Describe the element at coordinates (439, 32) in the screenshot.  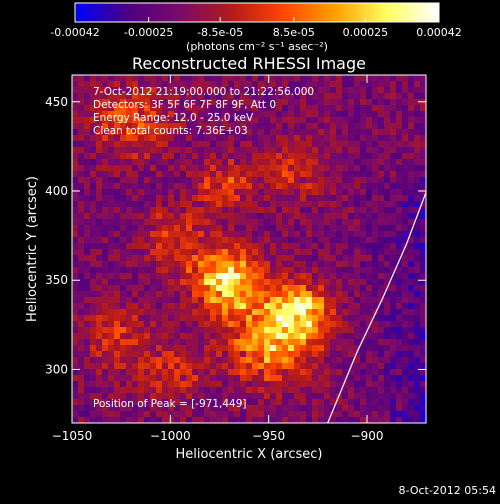
I see `colorbar-tick-label: 0.00042` at that location.